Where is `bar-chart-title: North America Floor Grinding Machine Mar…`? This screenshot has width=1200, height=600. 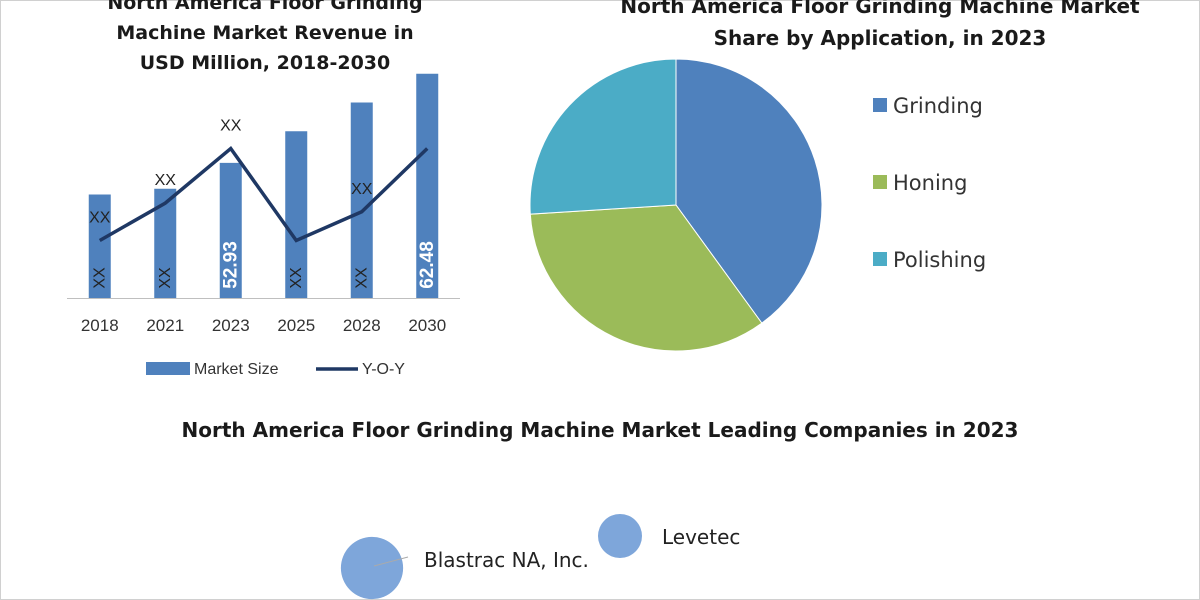 bar-chart-title: North America Floor Grinding Machine Mar… is located at coordinates (265, 37).